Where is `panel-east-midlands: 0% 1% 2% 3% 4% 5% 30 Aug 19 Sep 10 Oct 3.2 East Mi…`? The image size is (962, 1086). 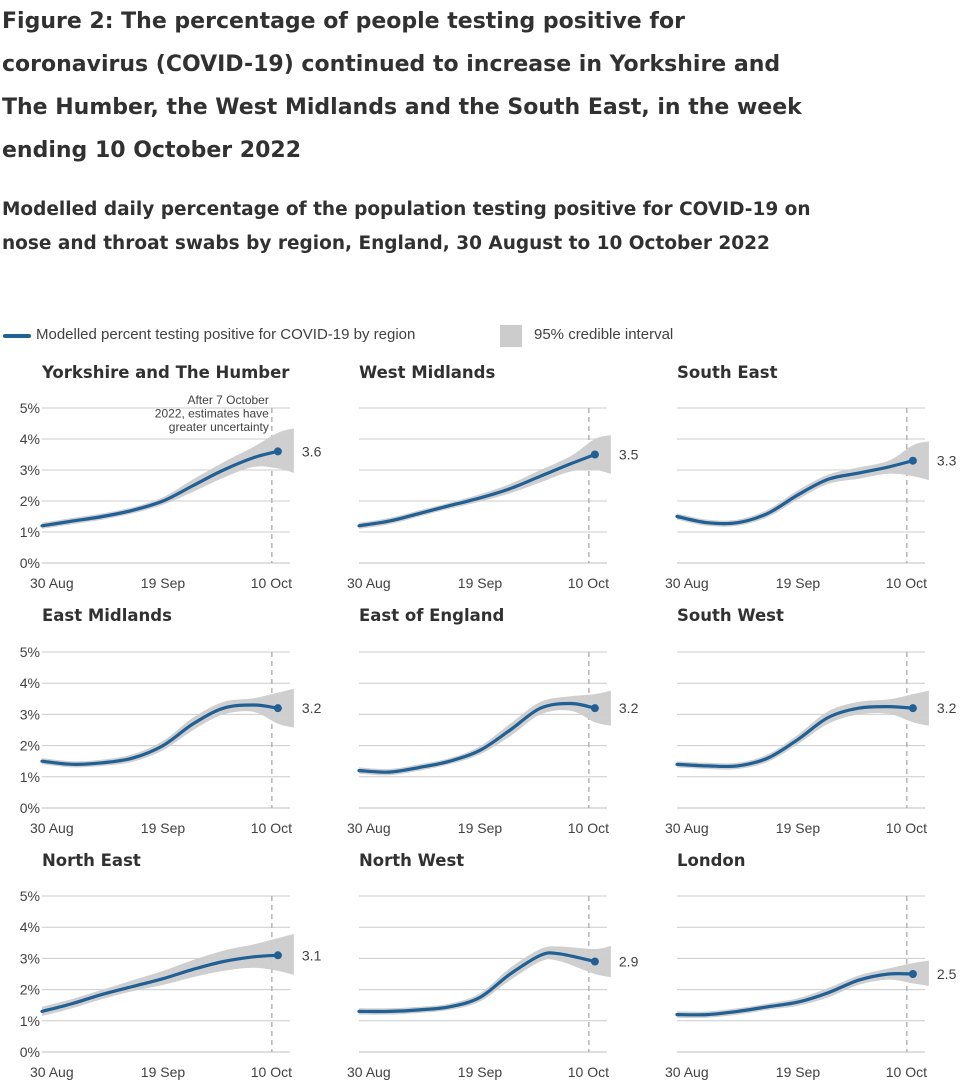 panel-east-midlands: 0% 1% 2% 3% 4% 5% 30 Aug 19 Sep 10 Oct 3.2 East Mi… is located at coordinates (171, 721).